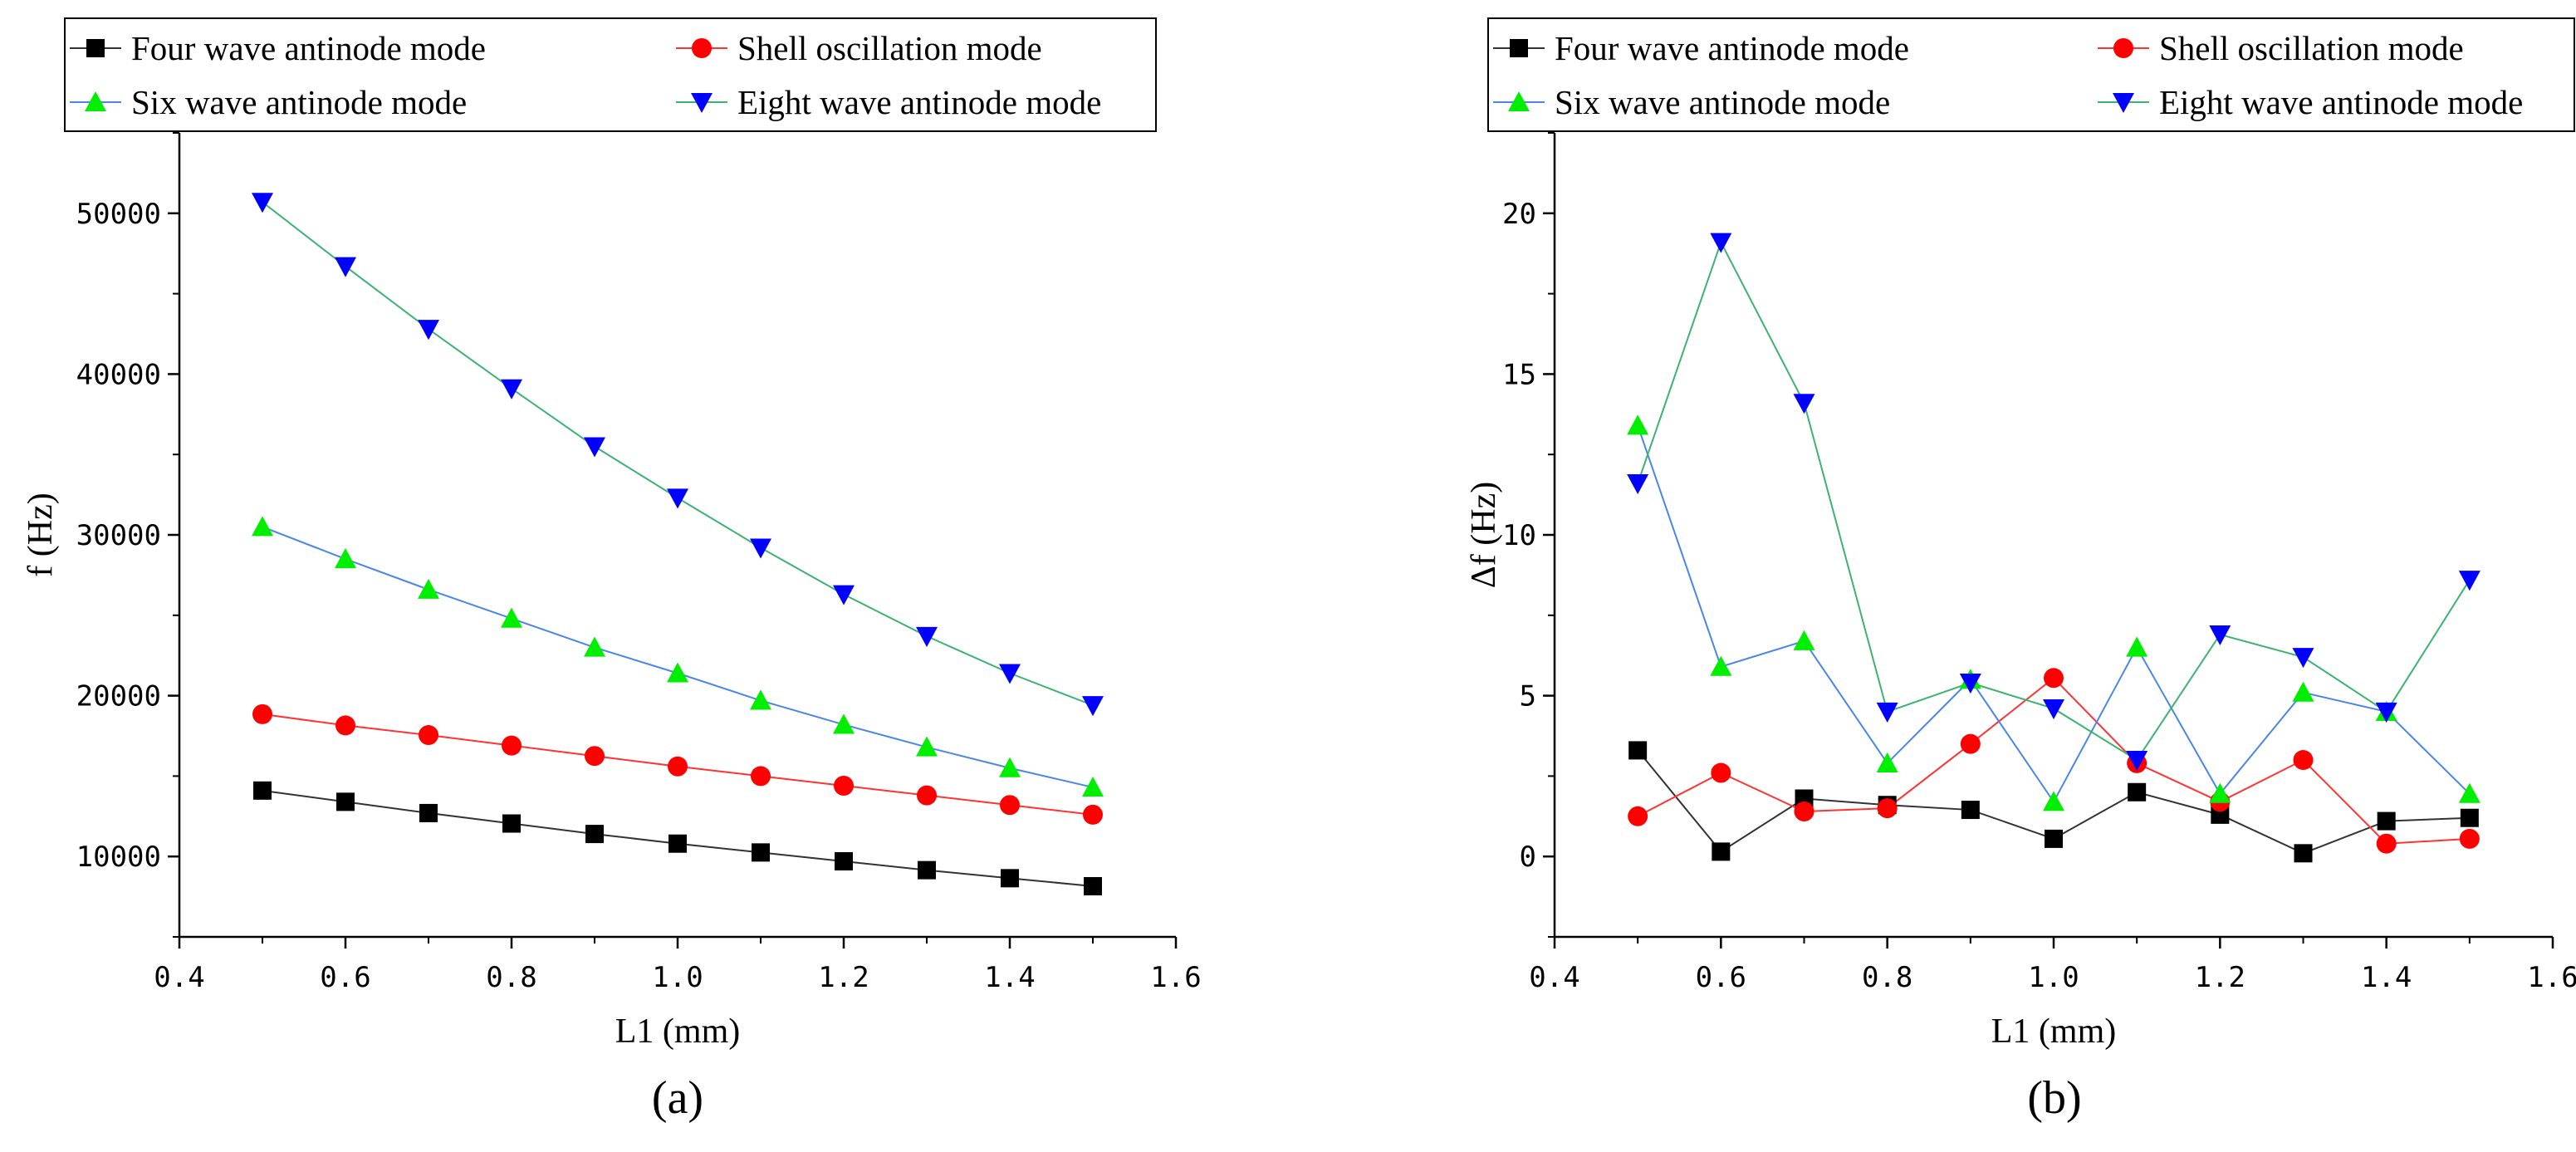  Describe the element at coordinates (41, 534) in the screenshot. I see `y-axis-label: f (Hz)` at that location.